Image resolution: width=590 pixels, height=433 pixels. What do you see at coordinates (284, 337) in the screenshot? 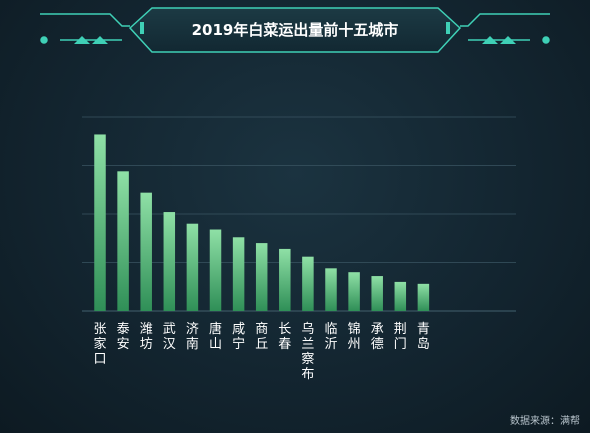
I see `category-label-9: 长春` at bounding box center [284, 337].